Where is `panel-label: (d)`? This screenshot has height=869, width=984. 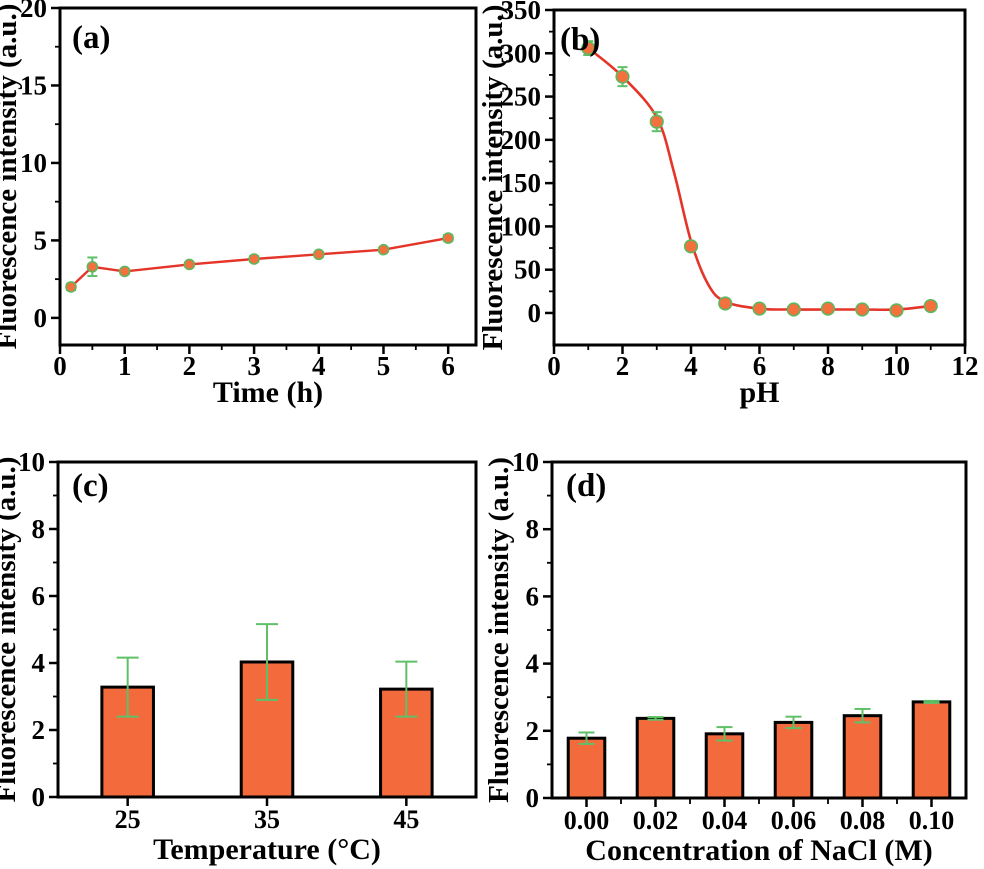
panel-label: (d) is located at coordinates (586, 486).